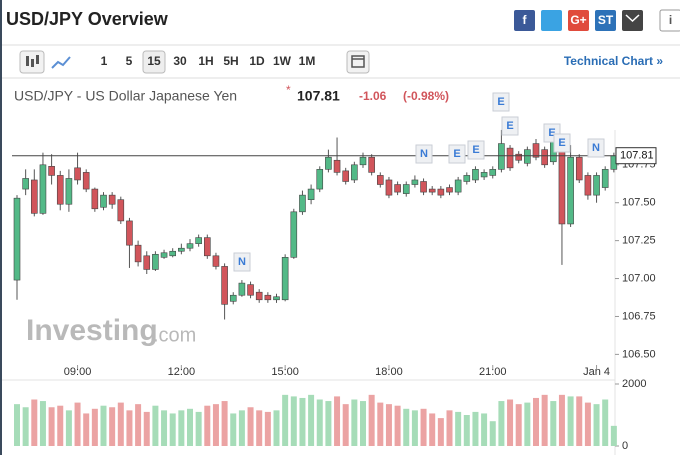 The width and height of the screenshot is (680, 455). I want to click on share-icon-label: ST, so click(606, 20).